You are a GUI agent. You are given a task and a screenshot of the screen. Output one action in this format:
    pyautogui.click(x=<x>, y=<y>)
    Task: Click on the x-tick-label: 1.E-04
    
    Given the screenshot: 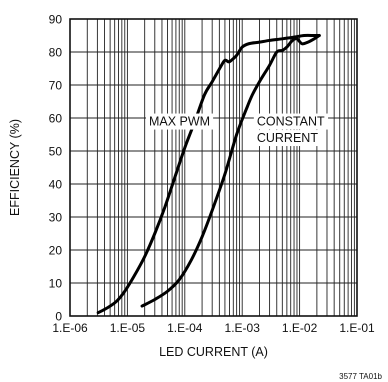 What is the action you would take?
    pyautogui.click(x=185, y=328)
    